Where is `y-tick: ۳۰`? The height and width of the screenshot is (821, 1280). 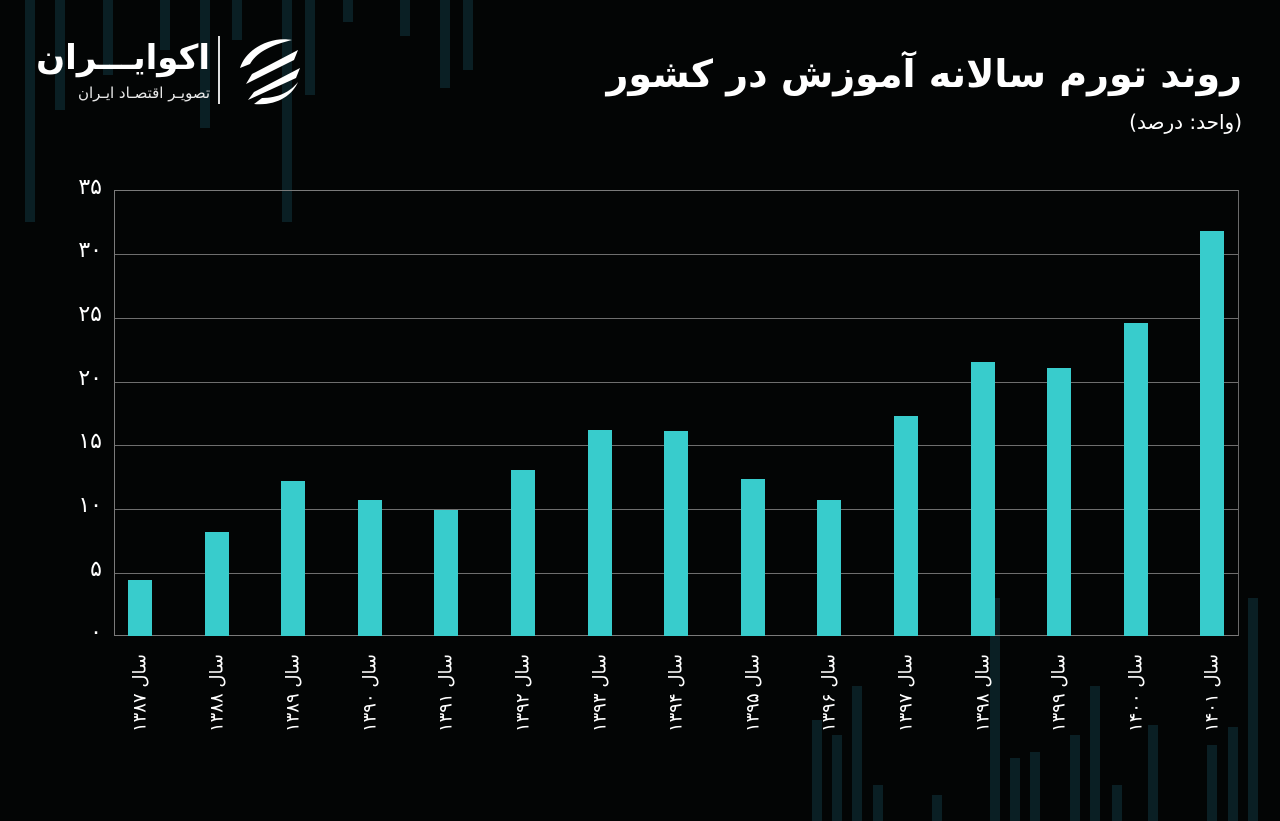 y-tick: ۳۰ is located at coordinates (90, 250).